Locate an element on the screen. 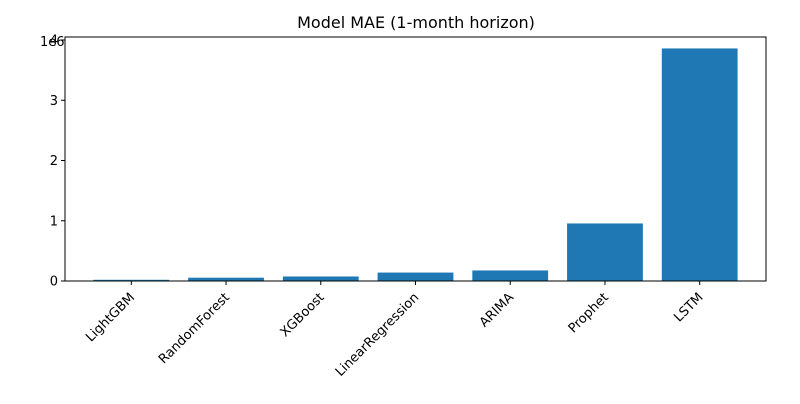 This screenshot has height=404, width=800. y-axis-scale-label: 1e6 is located at coordinates (52, 42).